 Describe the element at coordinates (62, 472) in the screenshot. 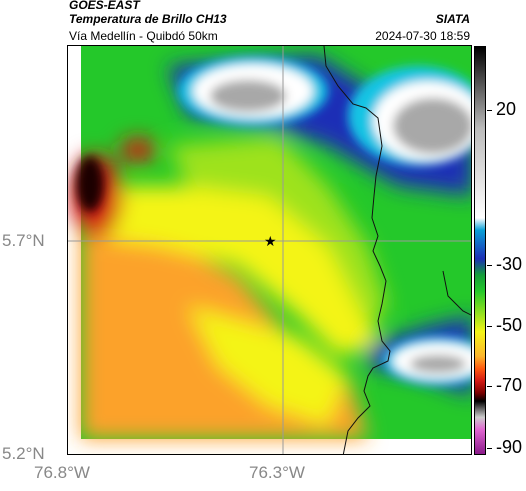

I see `lon-label-76-8: 76.8°W` at that location.